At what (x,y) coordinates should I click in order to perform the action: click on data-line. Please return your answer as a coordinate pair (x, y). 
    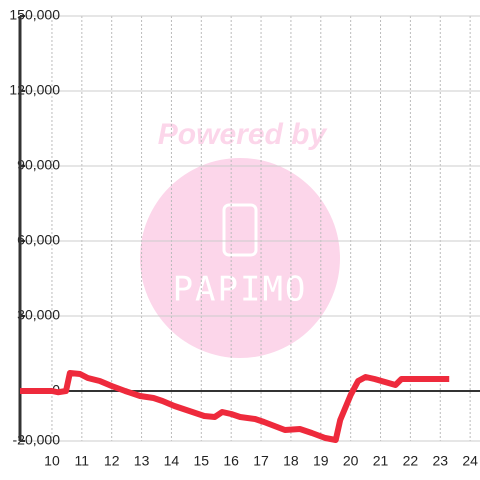
    Looking at the image, I should click on (235, 406).